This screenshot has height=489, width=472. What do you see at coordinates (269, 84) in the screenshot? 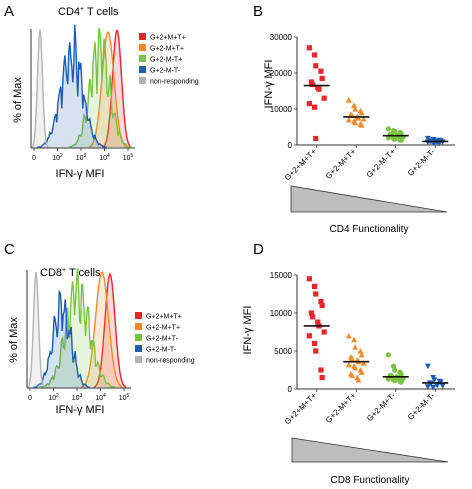
I see `panel-b-ylabel: IFN-γ MFI` at bounding box center [269, 84].